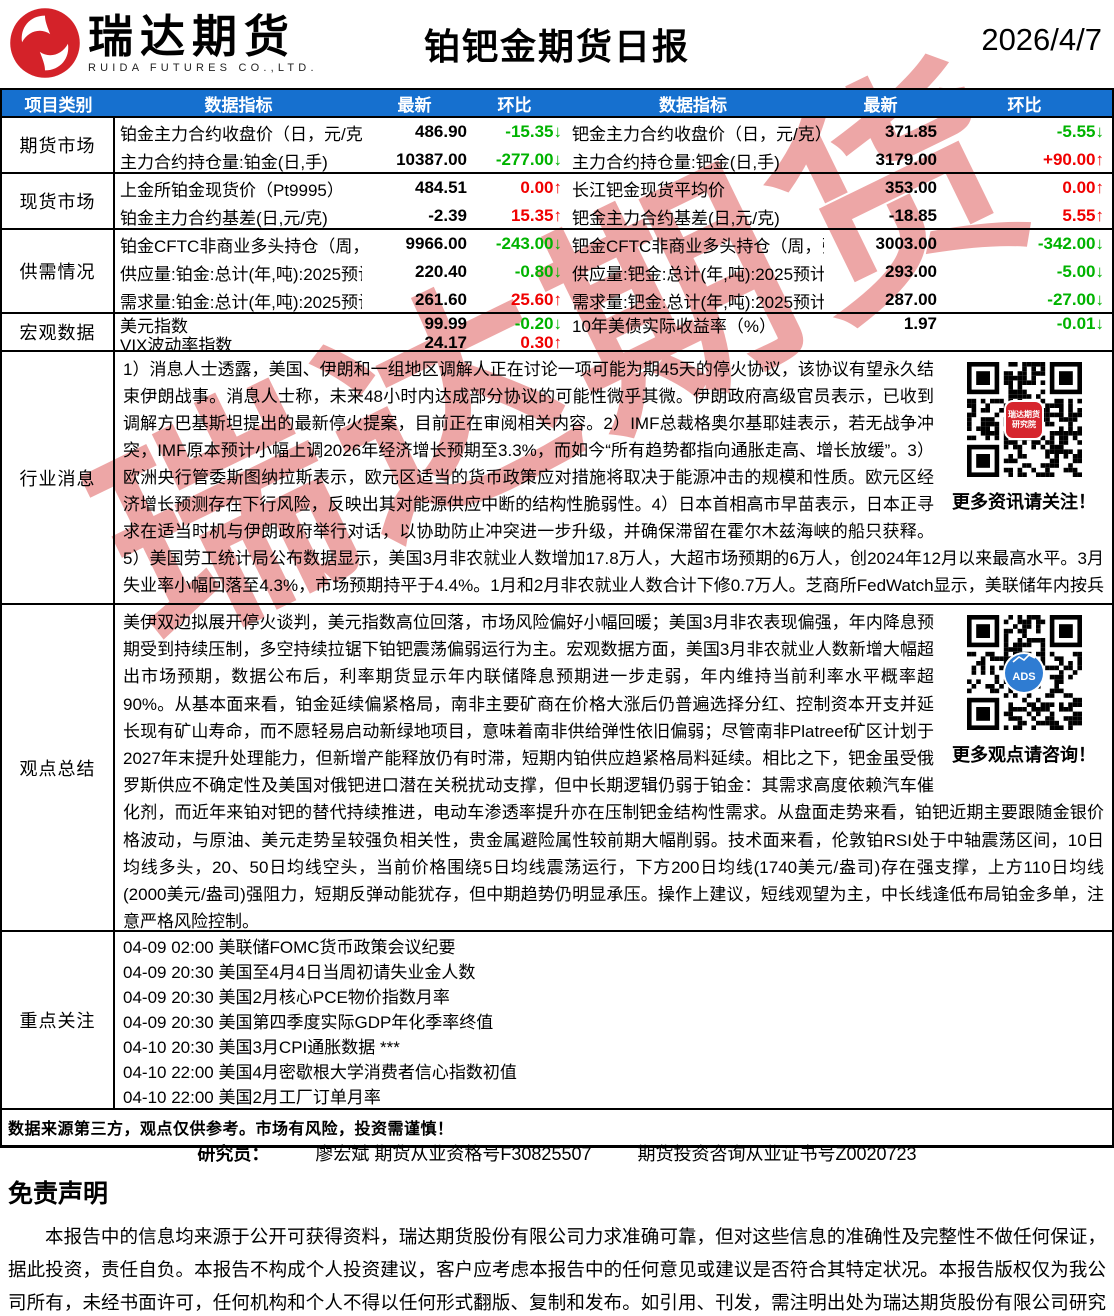 This screenshot has height=1316, width=1114. I want to click on latest-value: 3179.00, so click(906, 159).